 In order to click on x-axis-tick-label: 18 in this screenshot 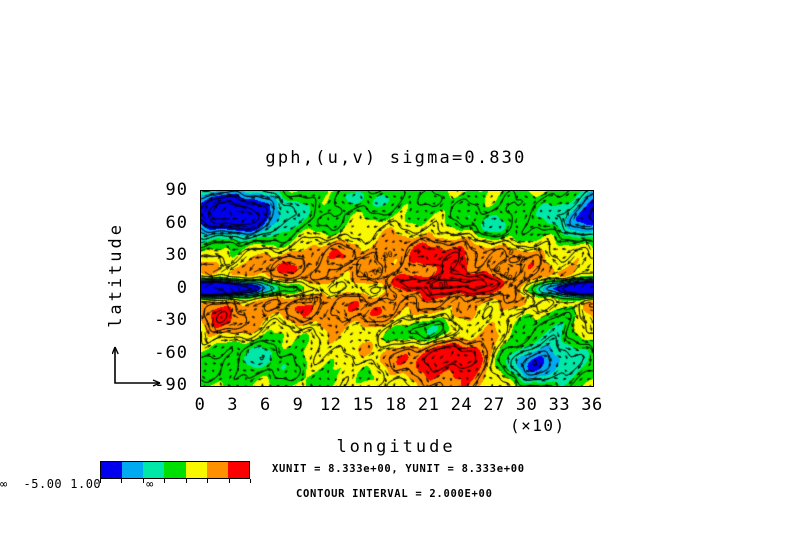, I will do `click(396, 405)`.